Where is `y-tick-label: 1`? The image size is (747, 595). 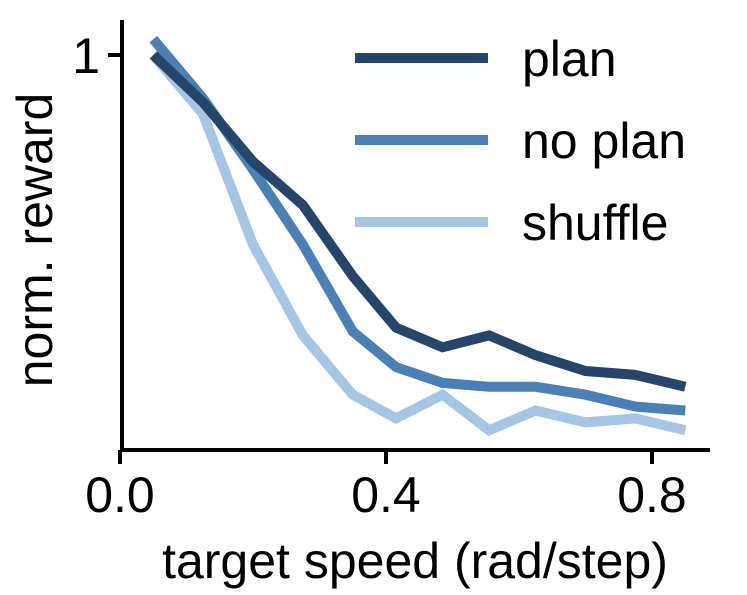
y-tick-label: 1 is located at coordinates (86, 56).